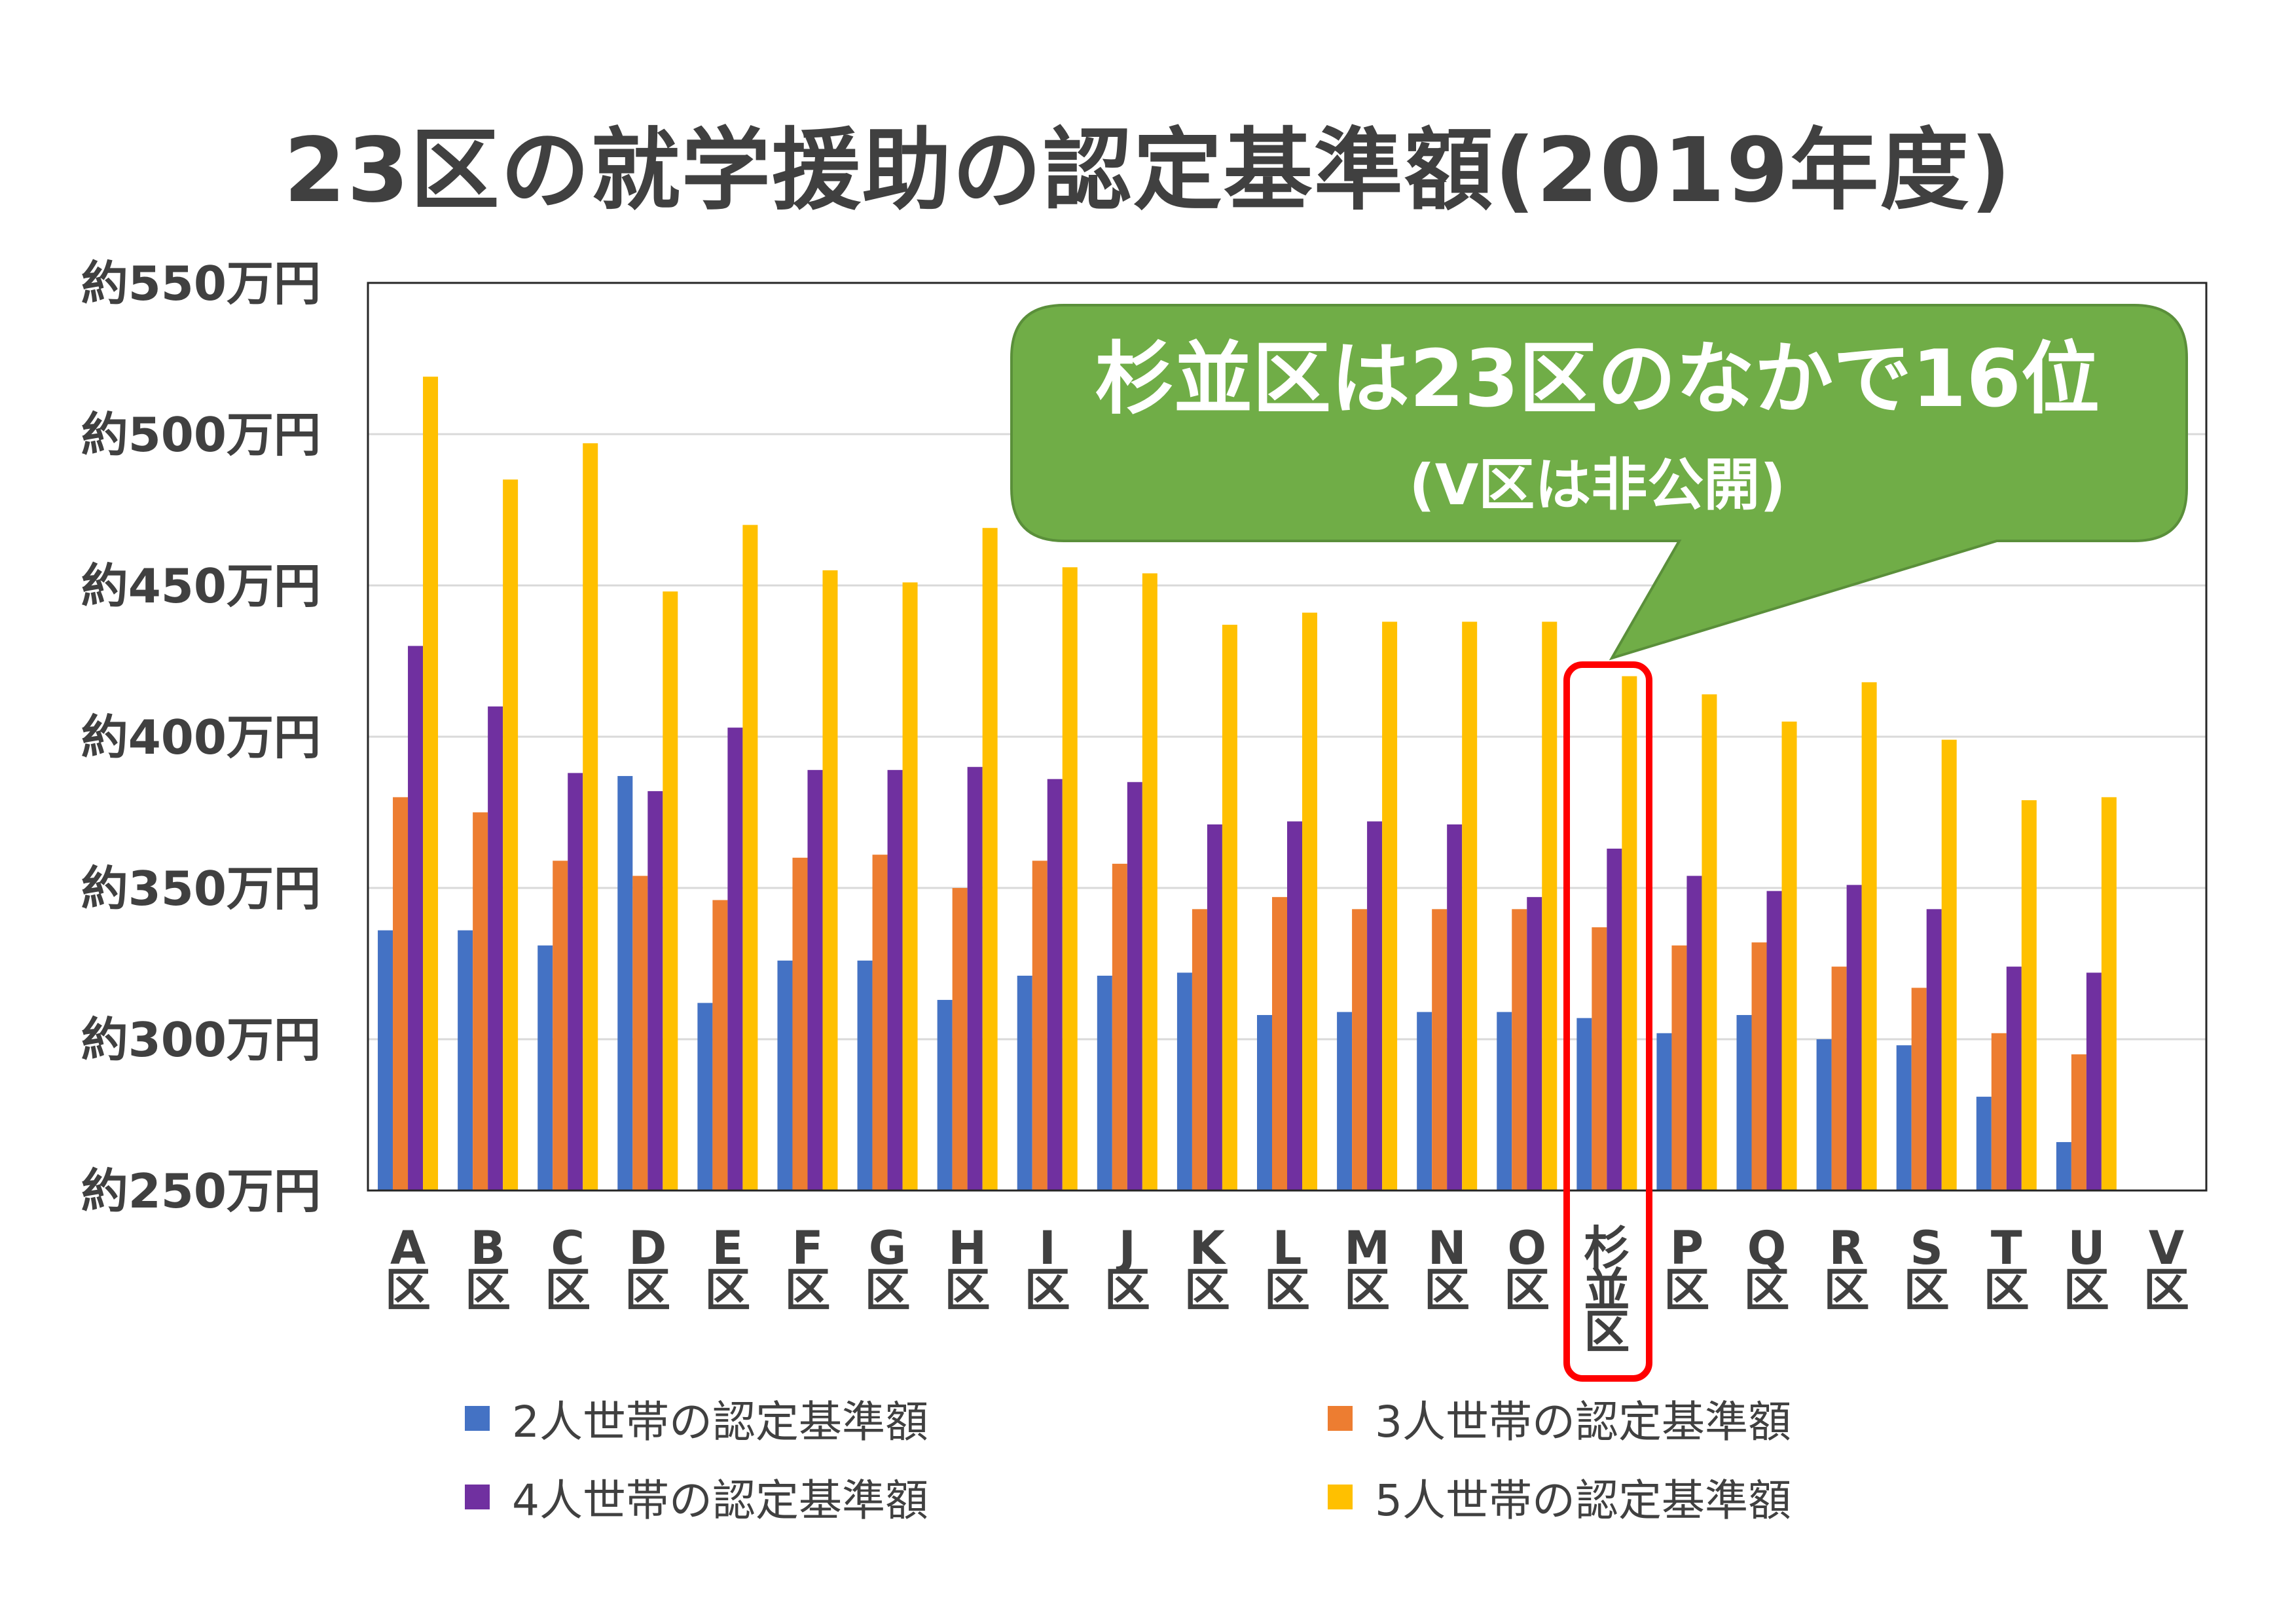  What do you see at coordinates (201, 888) in the screenshot?
I see `y-tick-label: 約350万円` at bounding box center [201, 888].